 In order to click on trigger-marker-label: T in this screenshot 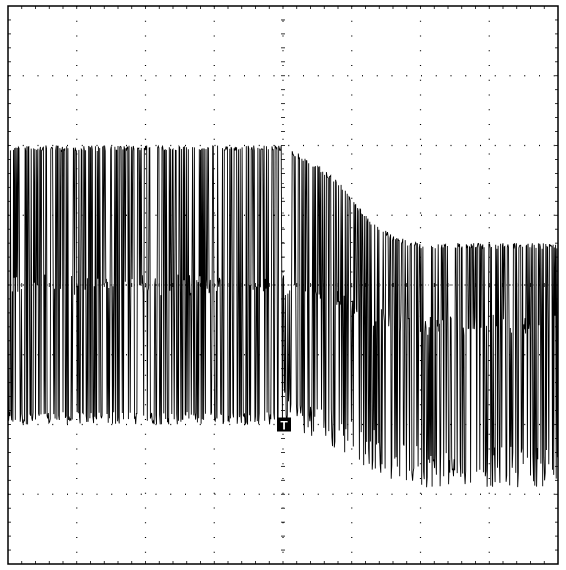, I will do `click(284, 426)`.